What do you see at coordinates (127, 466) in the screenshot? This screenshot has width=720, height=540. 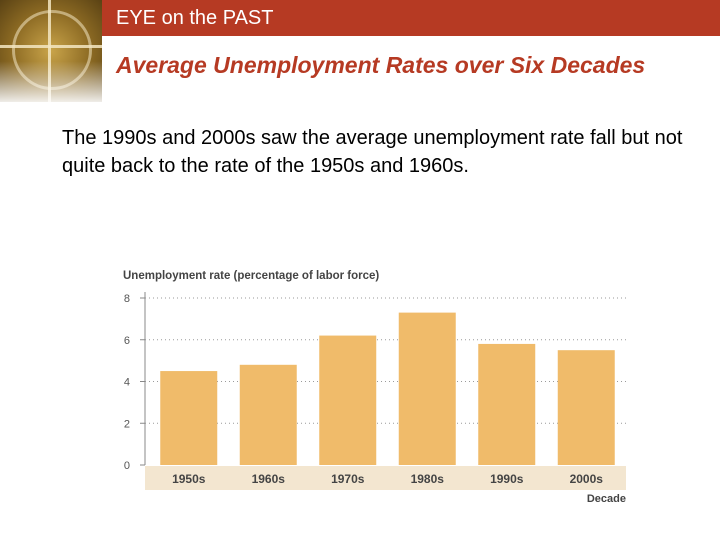 I see `y-tick-label: 0` at bounding box center [127, 466].